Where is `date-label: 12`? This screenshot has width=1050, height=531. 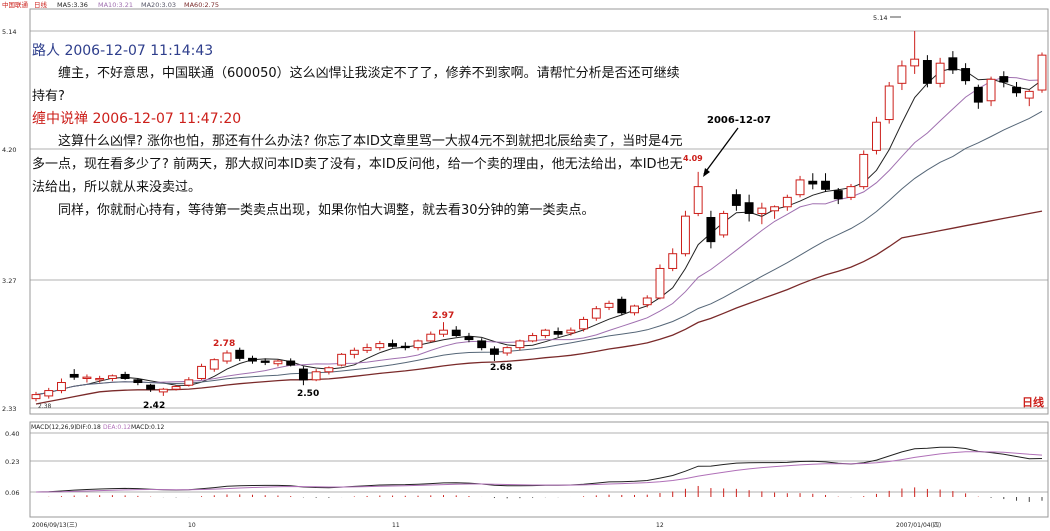
date-label: 12 is located at coordinates (660, 525).